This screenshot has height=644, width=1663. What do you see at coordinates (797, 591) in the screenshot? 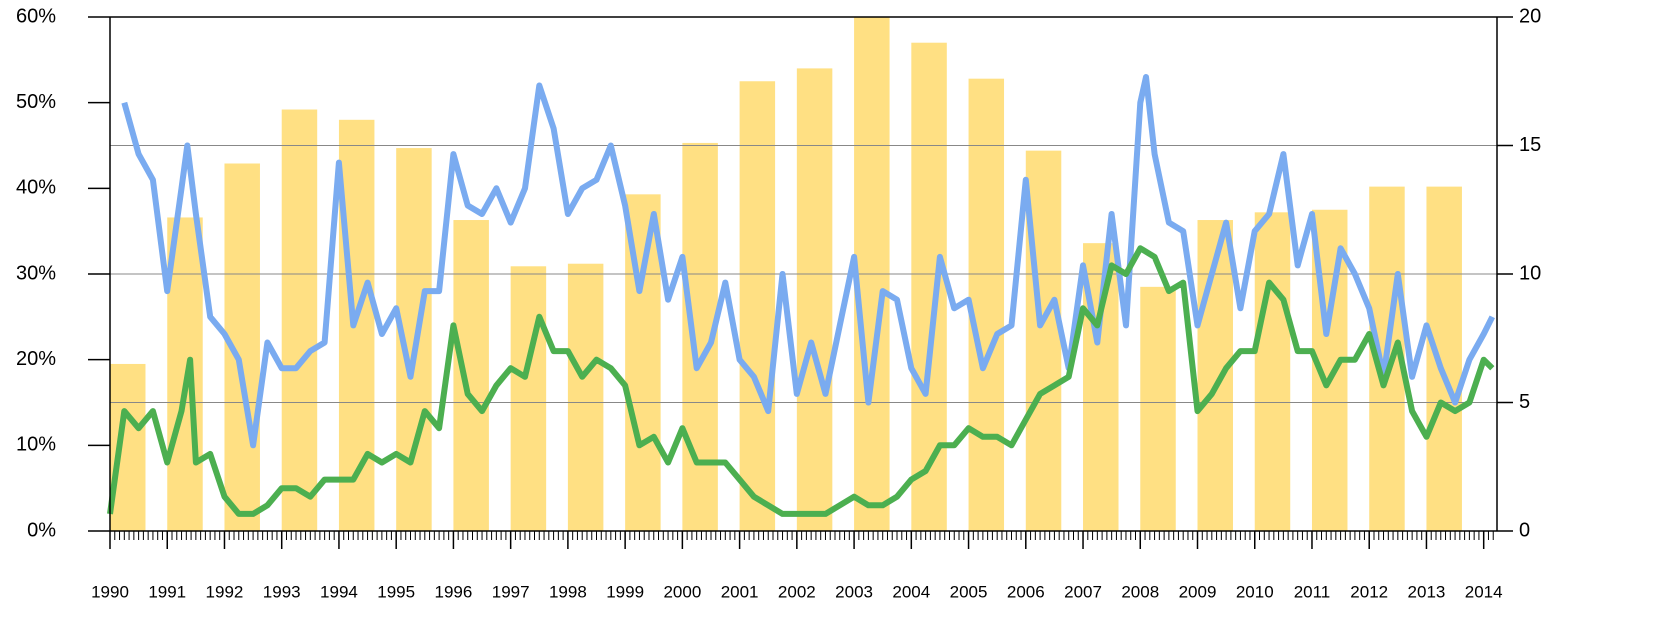
I see `x-tick-label: 2002` at bounding box center [797, 591].